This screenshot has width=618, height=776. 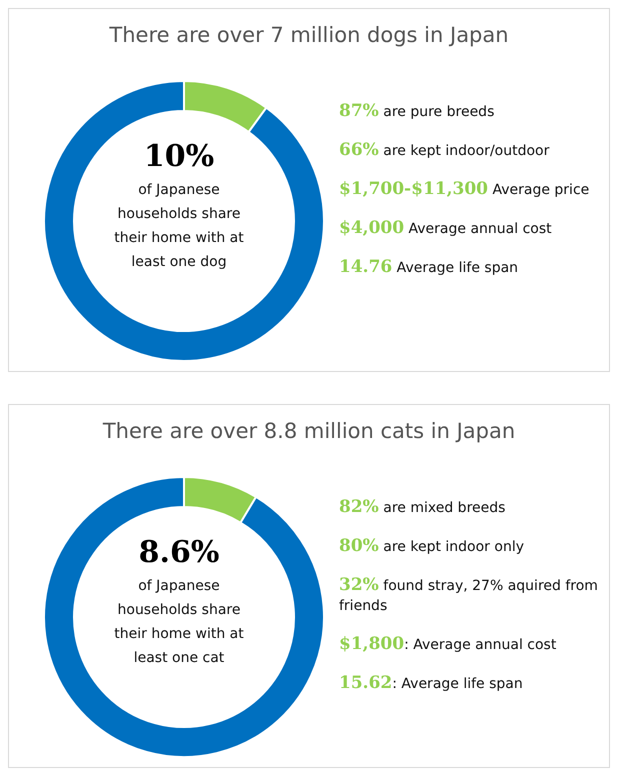 What do you see at coordinates (179, 622) in the screenshot?
I see `text: of Japanese households share their home with at least one cat` at bounding box center [179, 622].